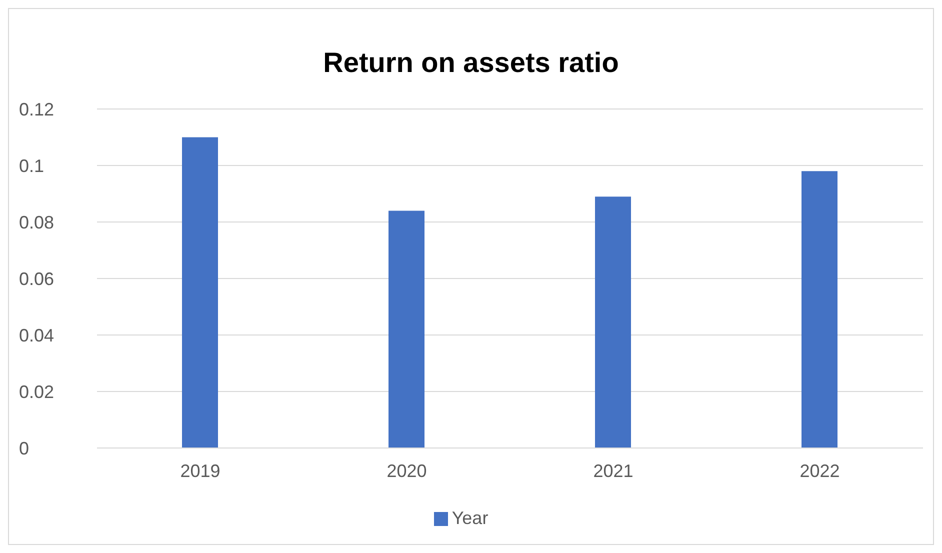 The height and width of the screenshot is (553, 942). I want to click on y-tick-label: 0.1, so click(31, 166).